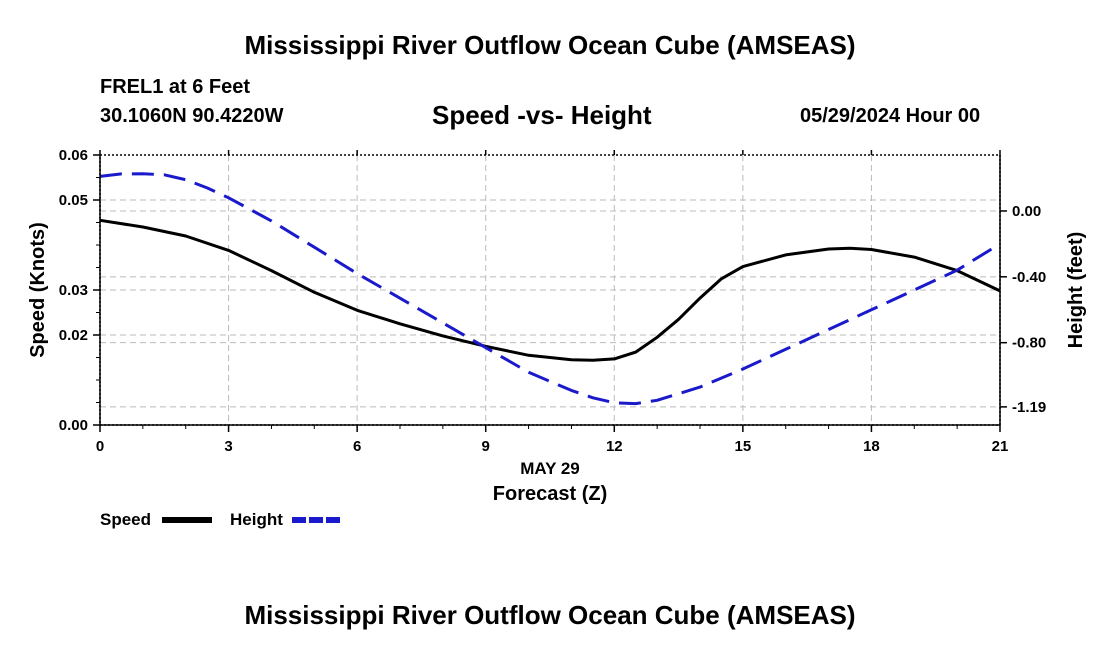 The width and height of the screenshot is (1100, 650). What do you see at coordinates (175, 87) in the screenshot?
I see `station-label: FREL1 at 6 Feet` at bounding box center [175, 87].